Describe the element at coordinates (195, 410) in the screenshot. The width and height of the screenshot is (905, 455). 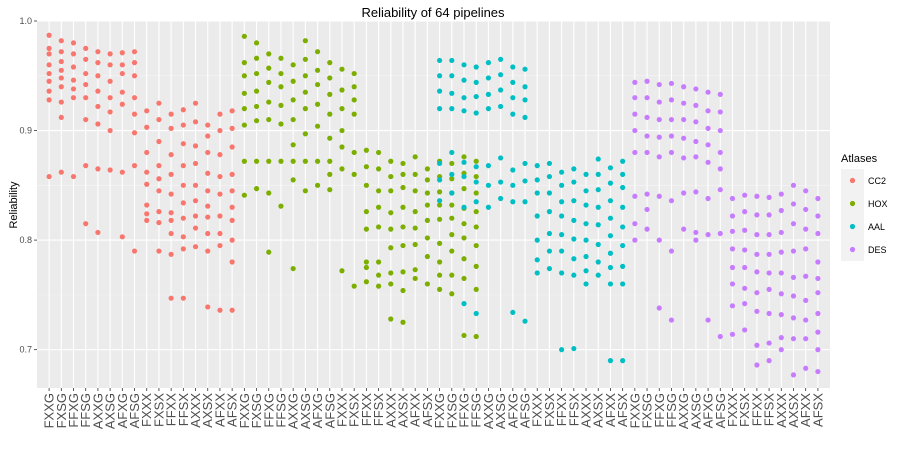
I see `x-tick-label: AXXX` at that location.